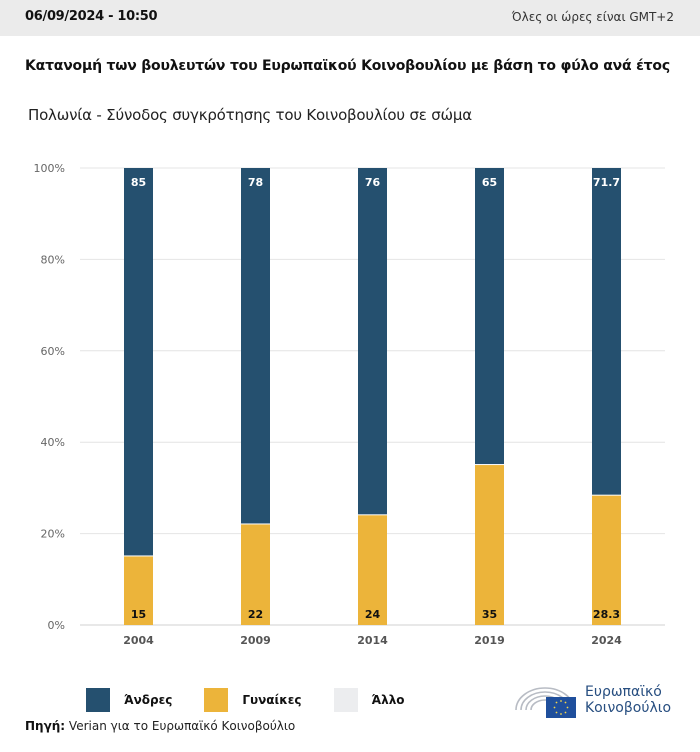 This screenshot has width=700, height=752. Describe the element at coordinates (272, 700) in the screenshot. I see `legend-label-women: Γυναίκες` at that location.